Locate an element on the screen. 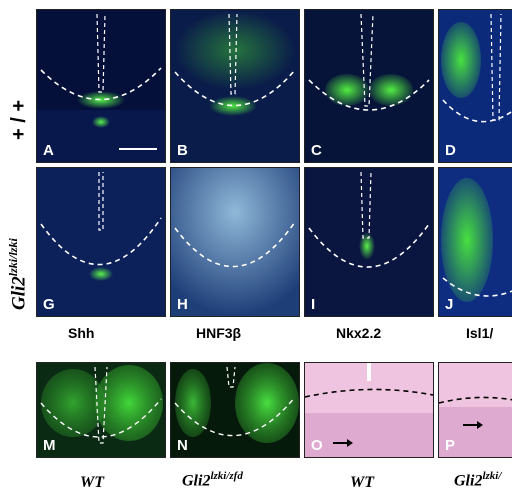 This screenshot has width=512, height=502. row-label-gli2-lzki: Gli2lzki/lzki is located at coordinates (18, 274).